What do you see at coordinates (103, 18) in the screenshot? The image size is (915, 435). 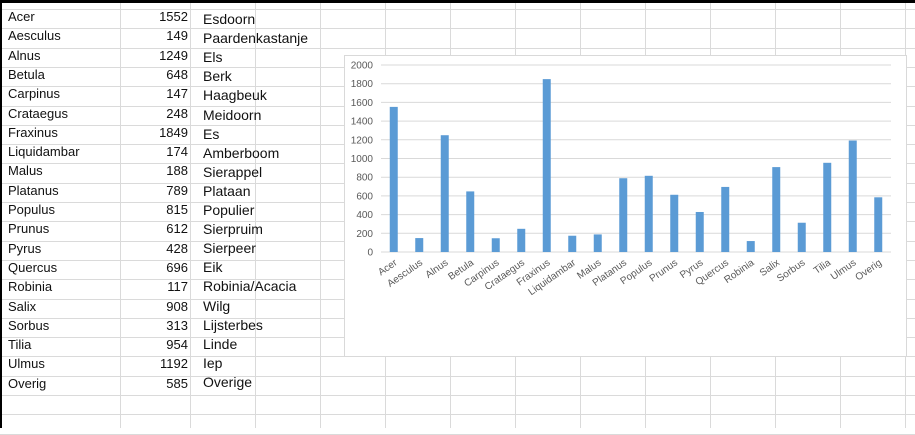 I see `table-row: Acer 1552` at bounding box center [103, 18].